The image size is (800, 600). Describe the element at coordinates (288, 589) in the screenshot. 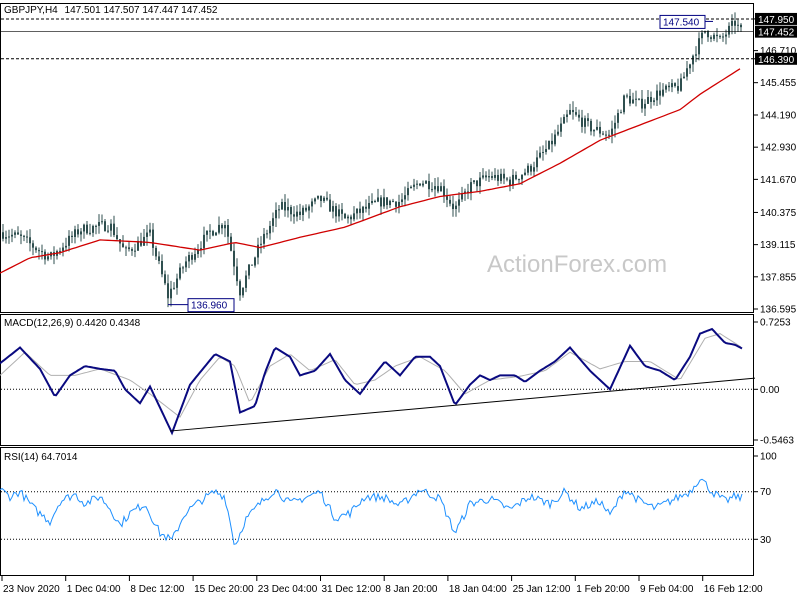

I see `x-tick-label: 23 Dec 04:00` at that location.